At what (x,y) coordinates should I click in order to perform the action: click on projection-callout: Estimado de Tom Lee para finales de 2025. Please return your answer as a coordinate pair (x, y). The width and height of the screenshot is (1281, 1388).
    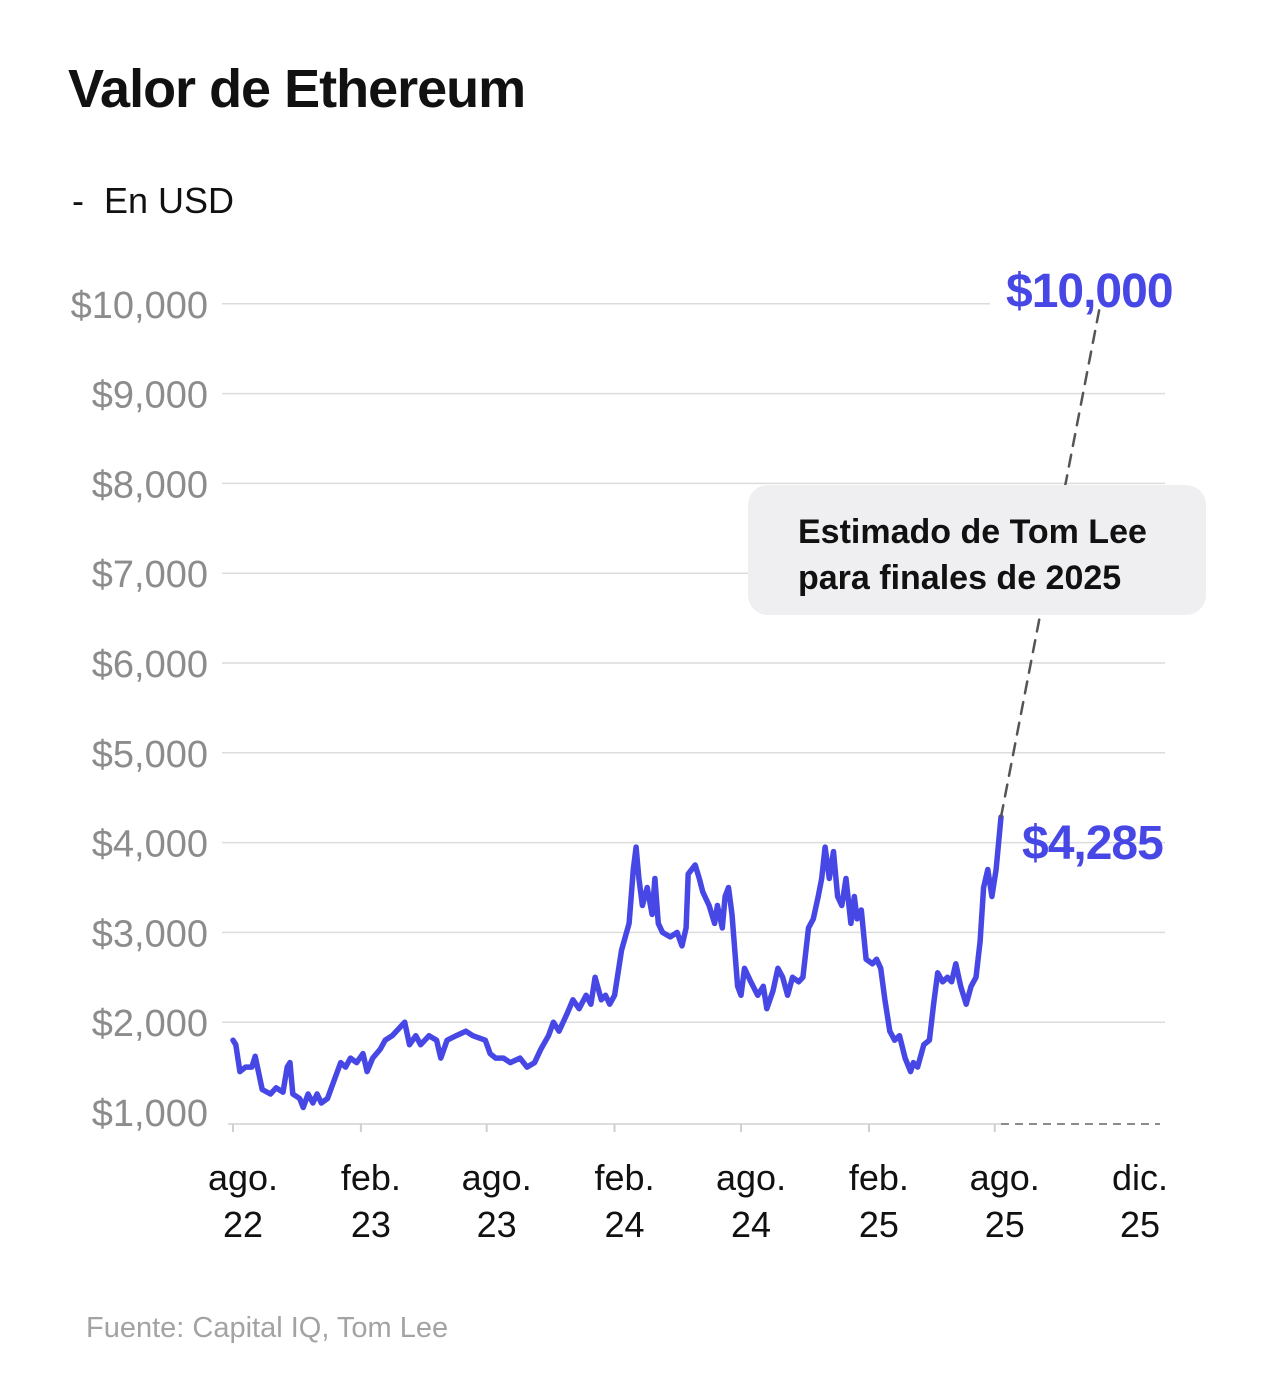
    Looking at the image, I should click on (977, 550).